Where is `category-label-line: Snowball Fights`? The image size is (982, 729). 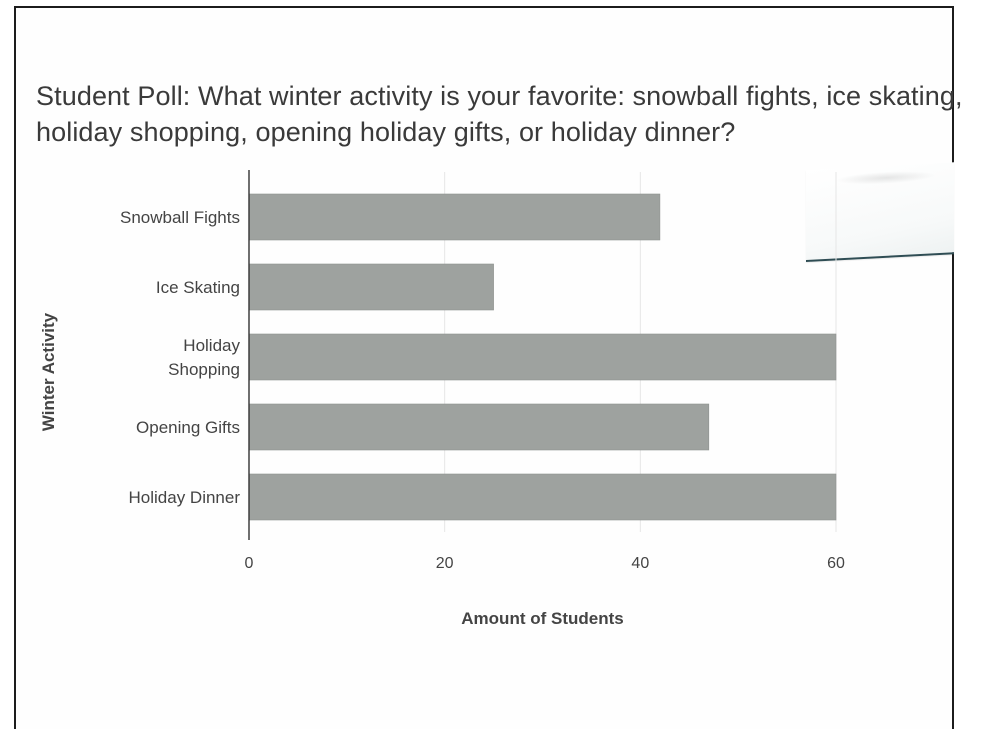 category-label-line: Snowball Fights is located at coordinates (180, 217).